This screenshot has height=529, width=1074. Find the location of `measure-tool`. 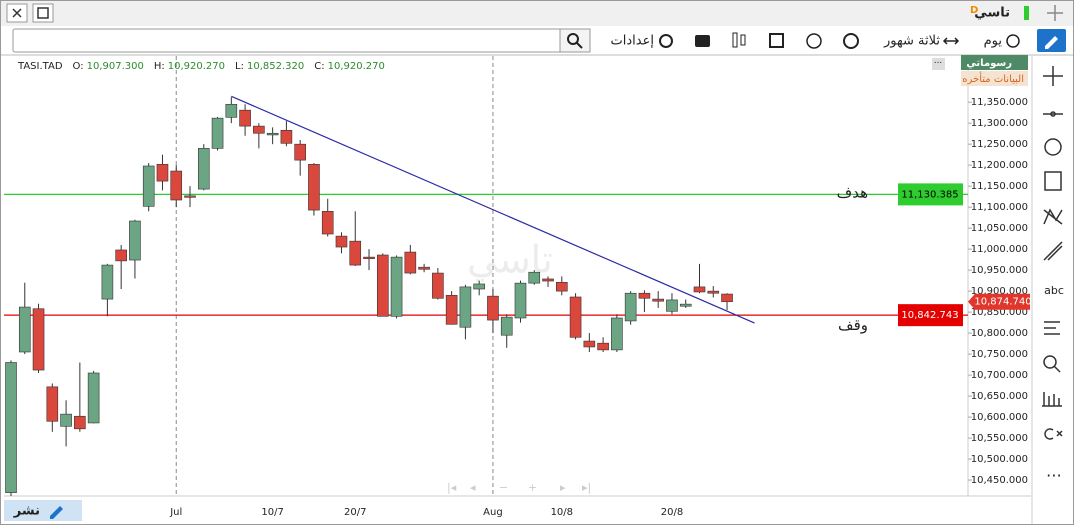

measure-tool is located at coordinates (1052, 399).